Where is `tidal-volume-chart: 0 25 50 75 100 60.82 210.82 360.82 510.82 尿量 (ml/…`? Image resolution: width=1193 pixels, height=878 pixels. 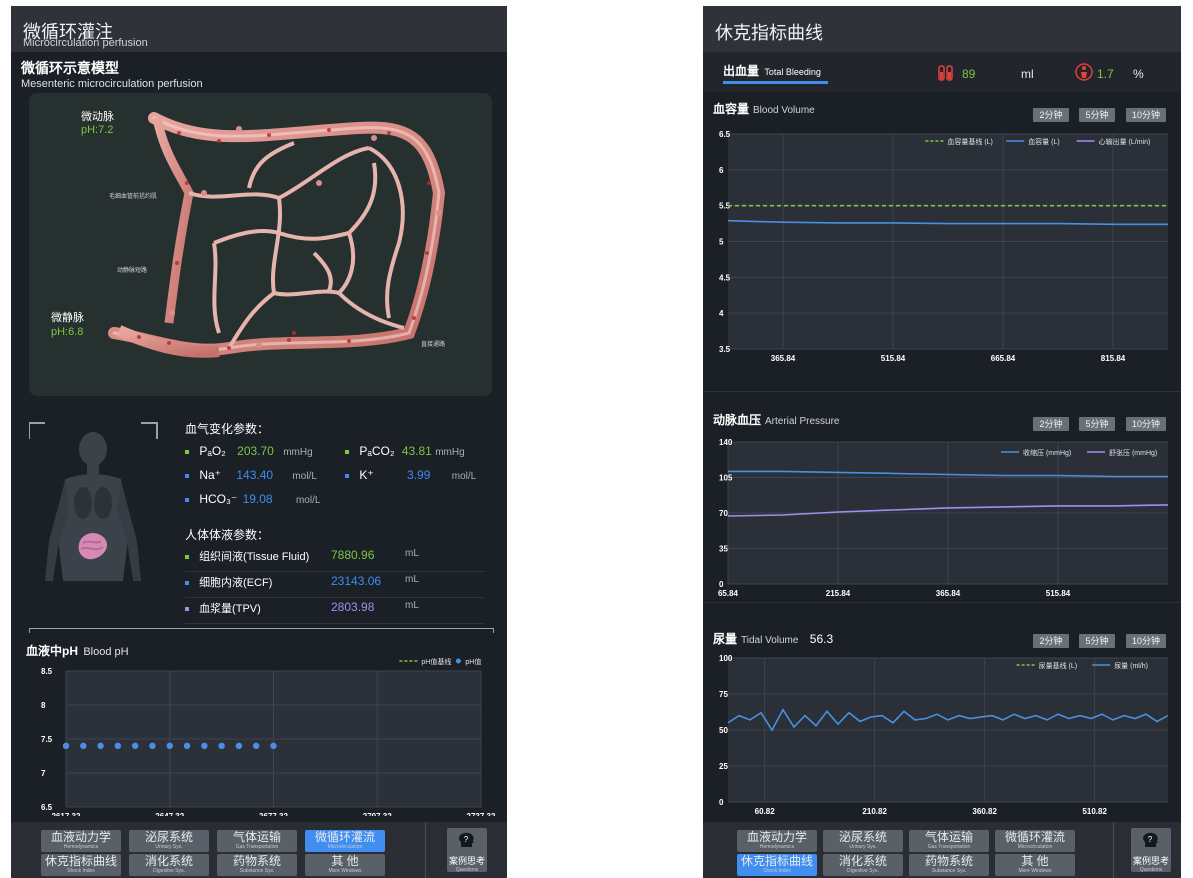
tidal-volume-chart: 0 25 50 75 100 60.82 210.82 360.82 510.82 尿量 (ml/… is located at coordinates (944, 735).